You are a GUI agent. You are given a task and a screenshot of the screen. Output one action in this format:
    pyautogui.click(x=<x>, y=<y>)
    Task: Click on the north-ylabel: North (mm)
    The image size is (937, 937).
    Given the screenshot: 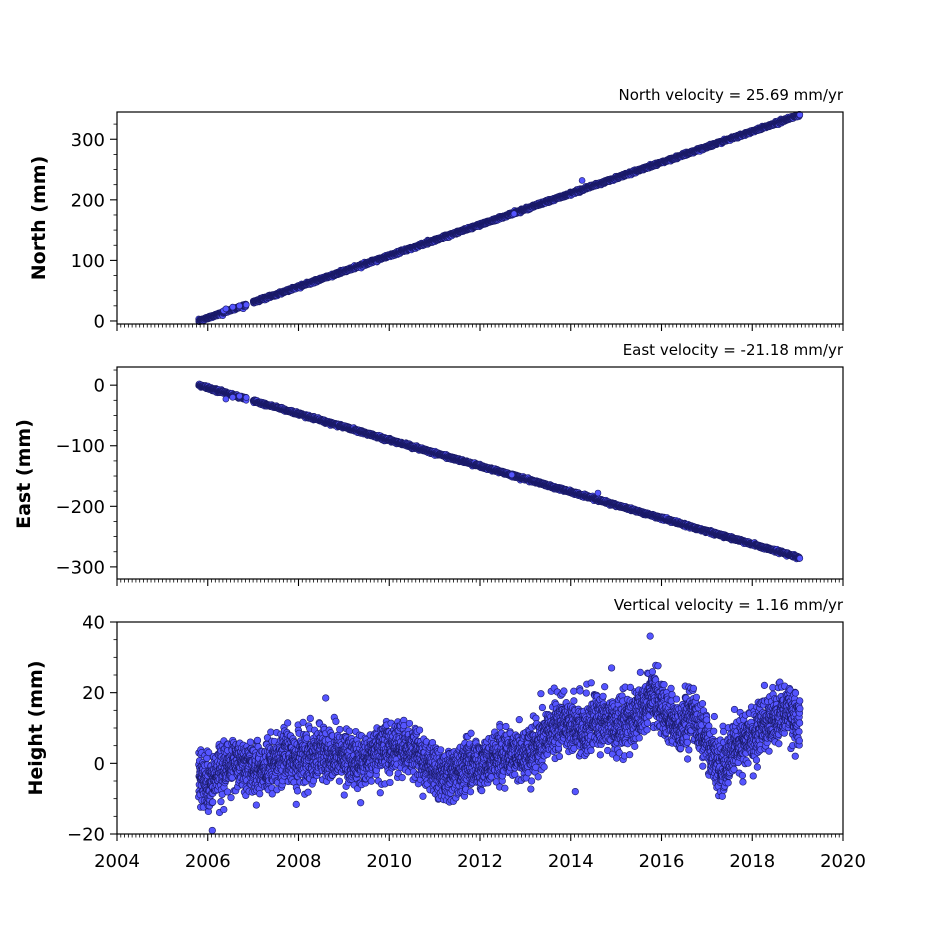 What is the action you would take?
    pyautogui.click(x=39, y=218)
    